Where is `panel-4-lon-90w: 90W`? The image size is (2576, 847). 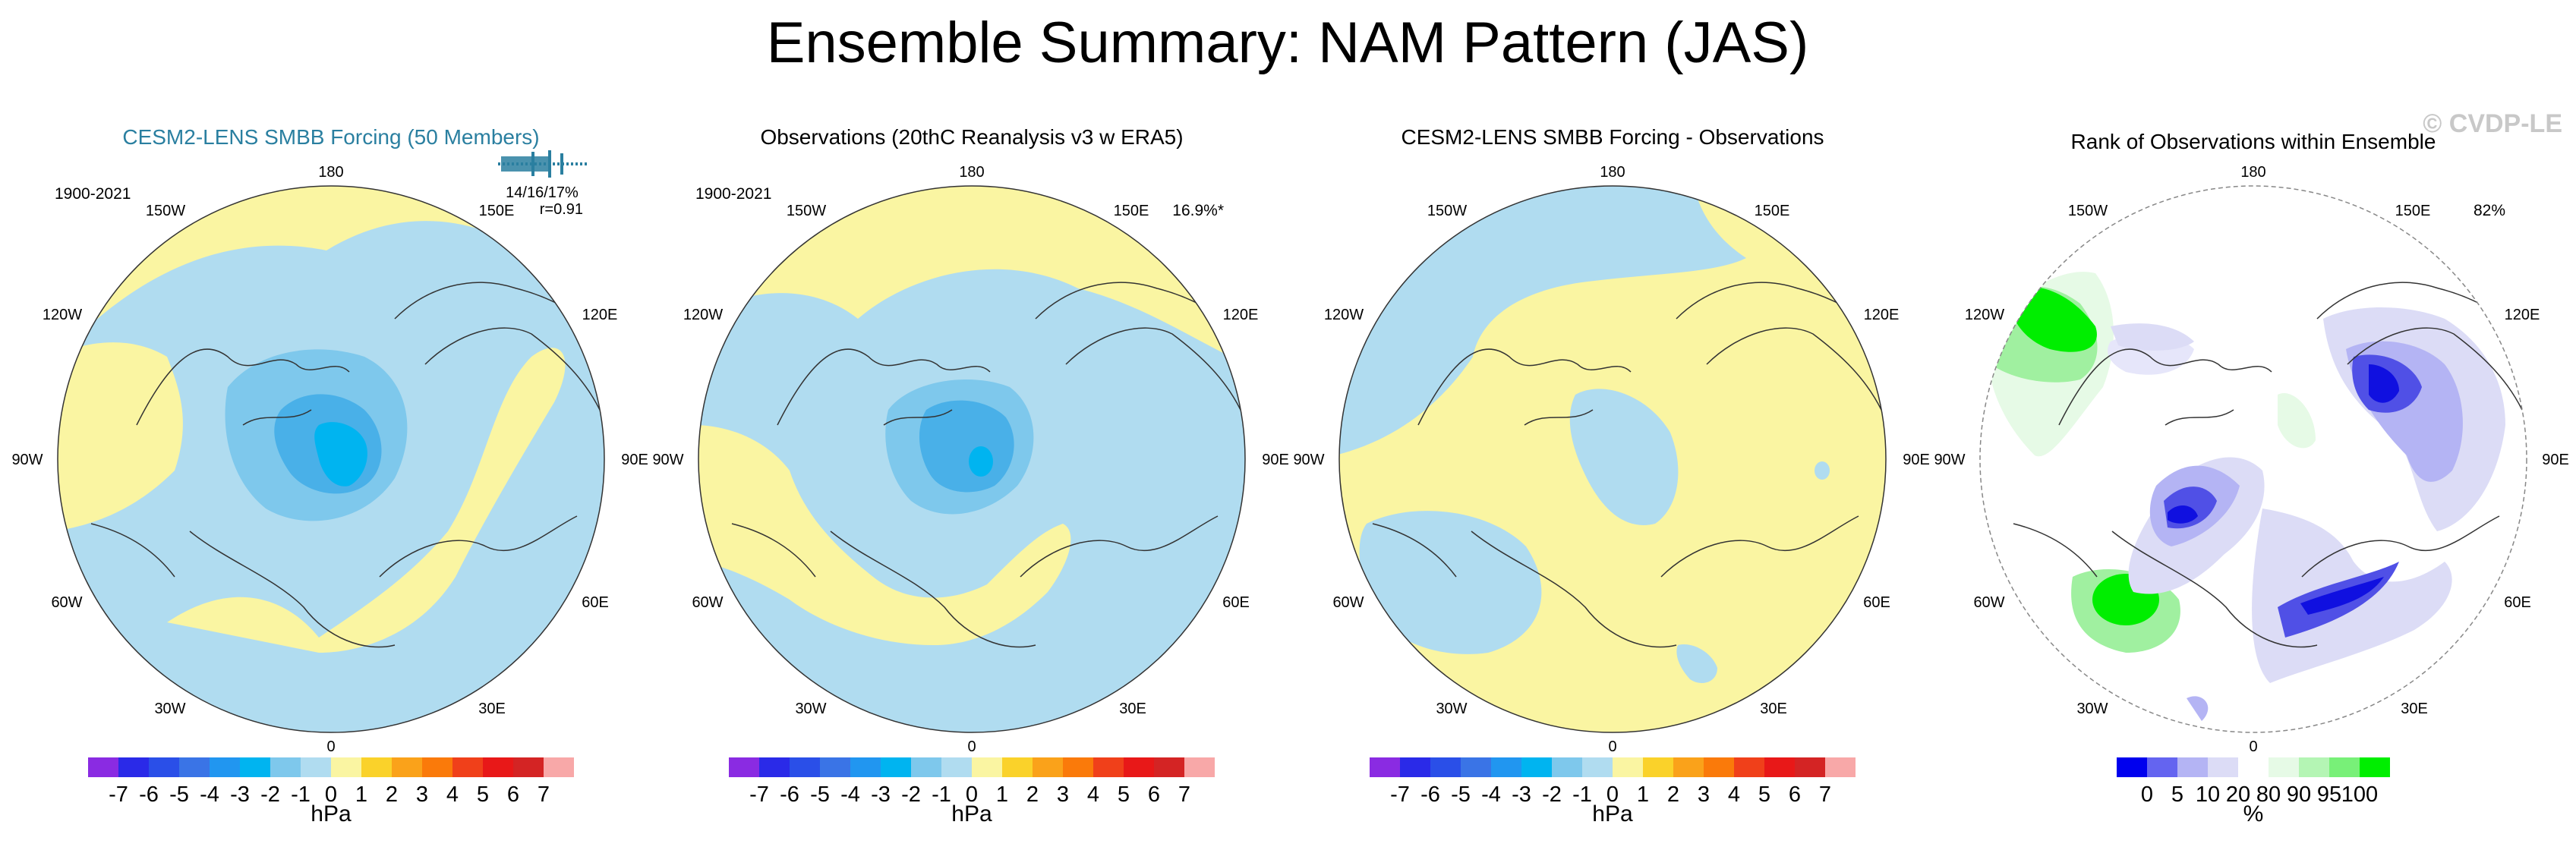
panel-4-lon-90w: 90W is located at coordinates (1949, 460).